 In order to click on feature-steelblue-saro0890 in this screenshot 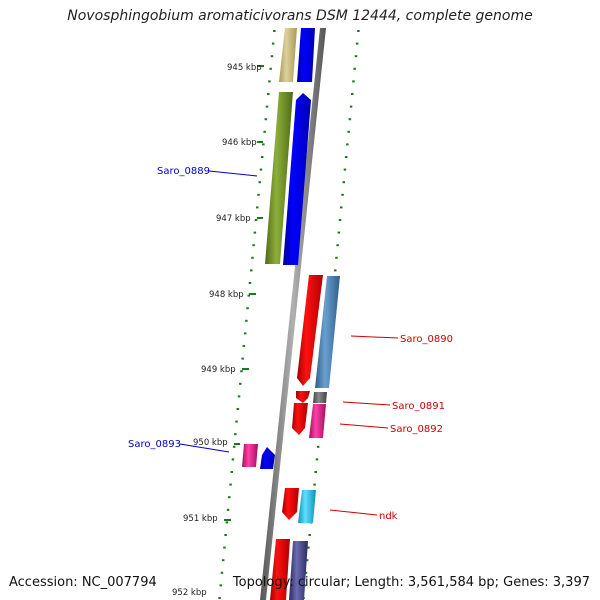, I will do `click(327, 332)`.